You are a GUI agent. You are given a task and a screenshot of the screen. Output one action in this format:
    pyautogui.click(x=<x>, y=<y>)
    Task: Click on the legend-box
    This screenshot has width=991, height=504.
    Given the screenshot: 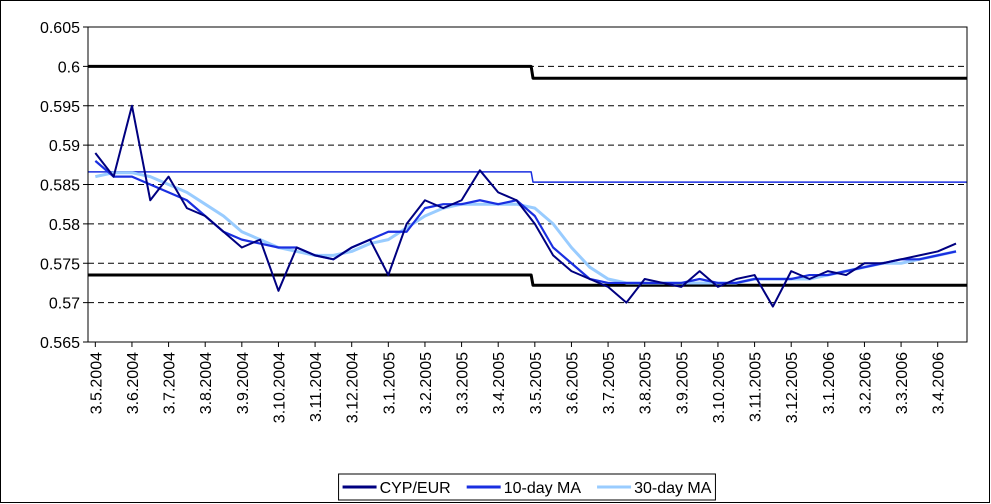 What is the action you would take?
    pyautogui.click(x=527, y=487)
    